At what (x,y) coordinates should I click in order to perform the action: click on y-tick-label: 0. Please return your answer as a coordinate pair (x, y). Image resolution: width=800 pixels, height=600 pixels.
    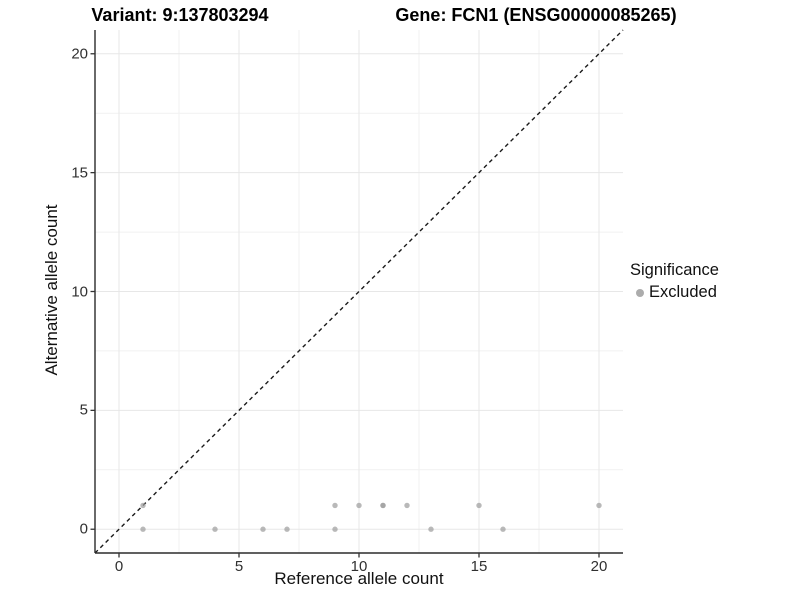
    Looking at the image, I should click on (83, 529).